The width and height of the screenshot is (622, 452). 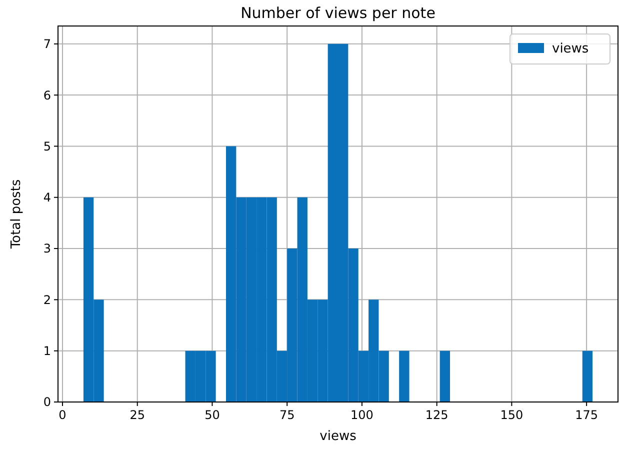 I want to click on x-tick-label: 25, so click(x=137, y=415).